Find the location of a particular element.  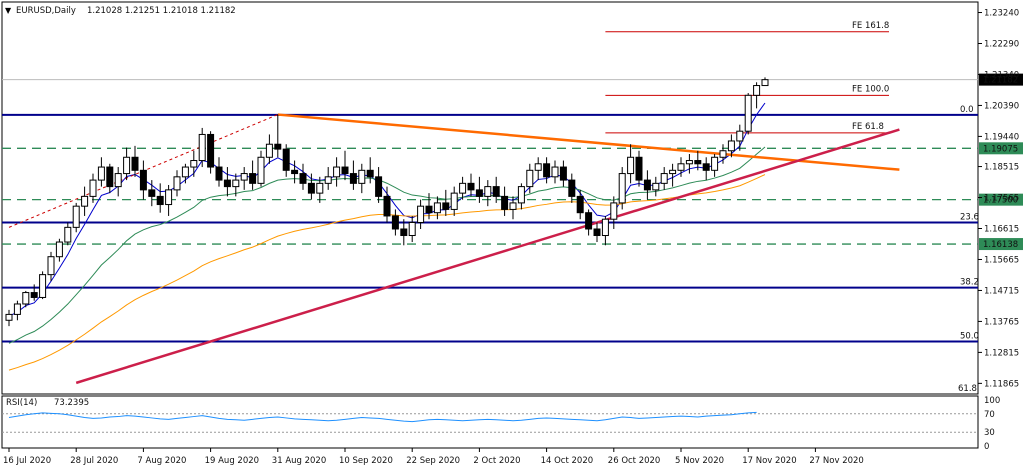

rsi-line is located at coordinates (382, 417).